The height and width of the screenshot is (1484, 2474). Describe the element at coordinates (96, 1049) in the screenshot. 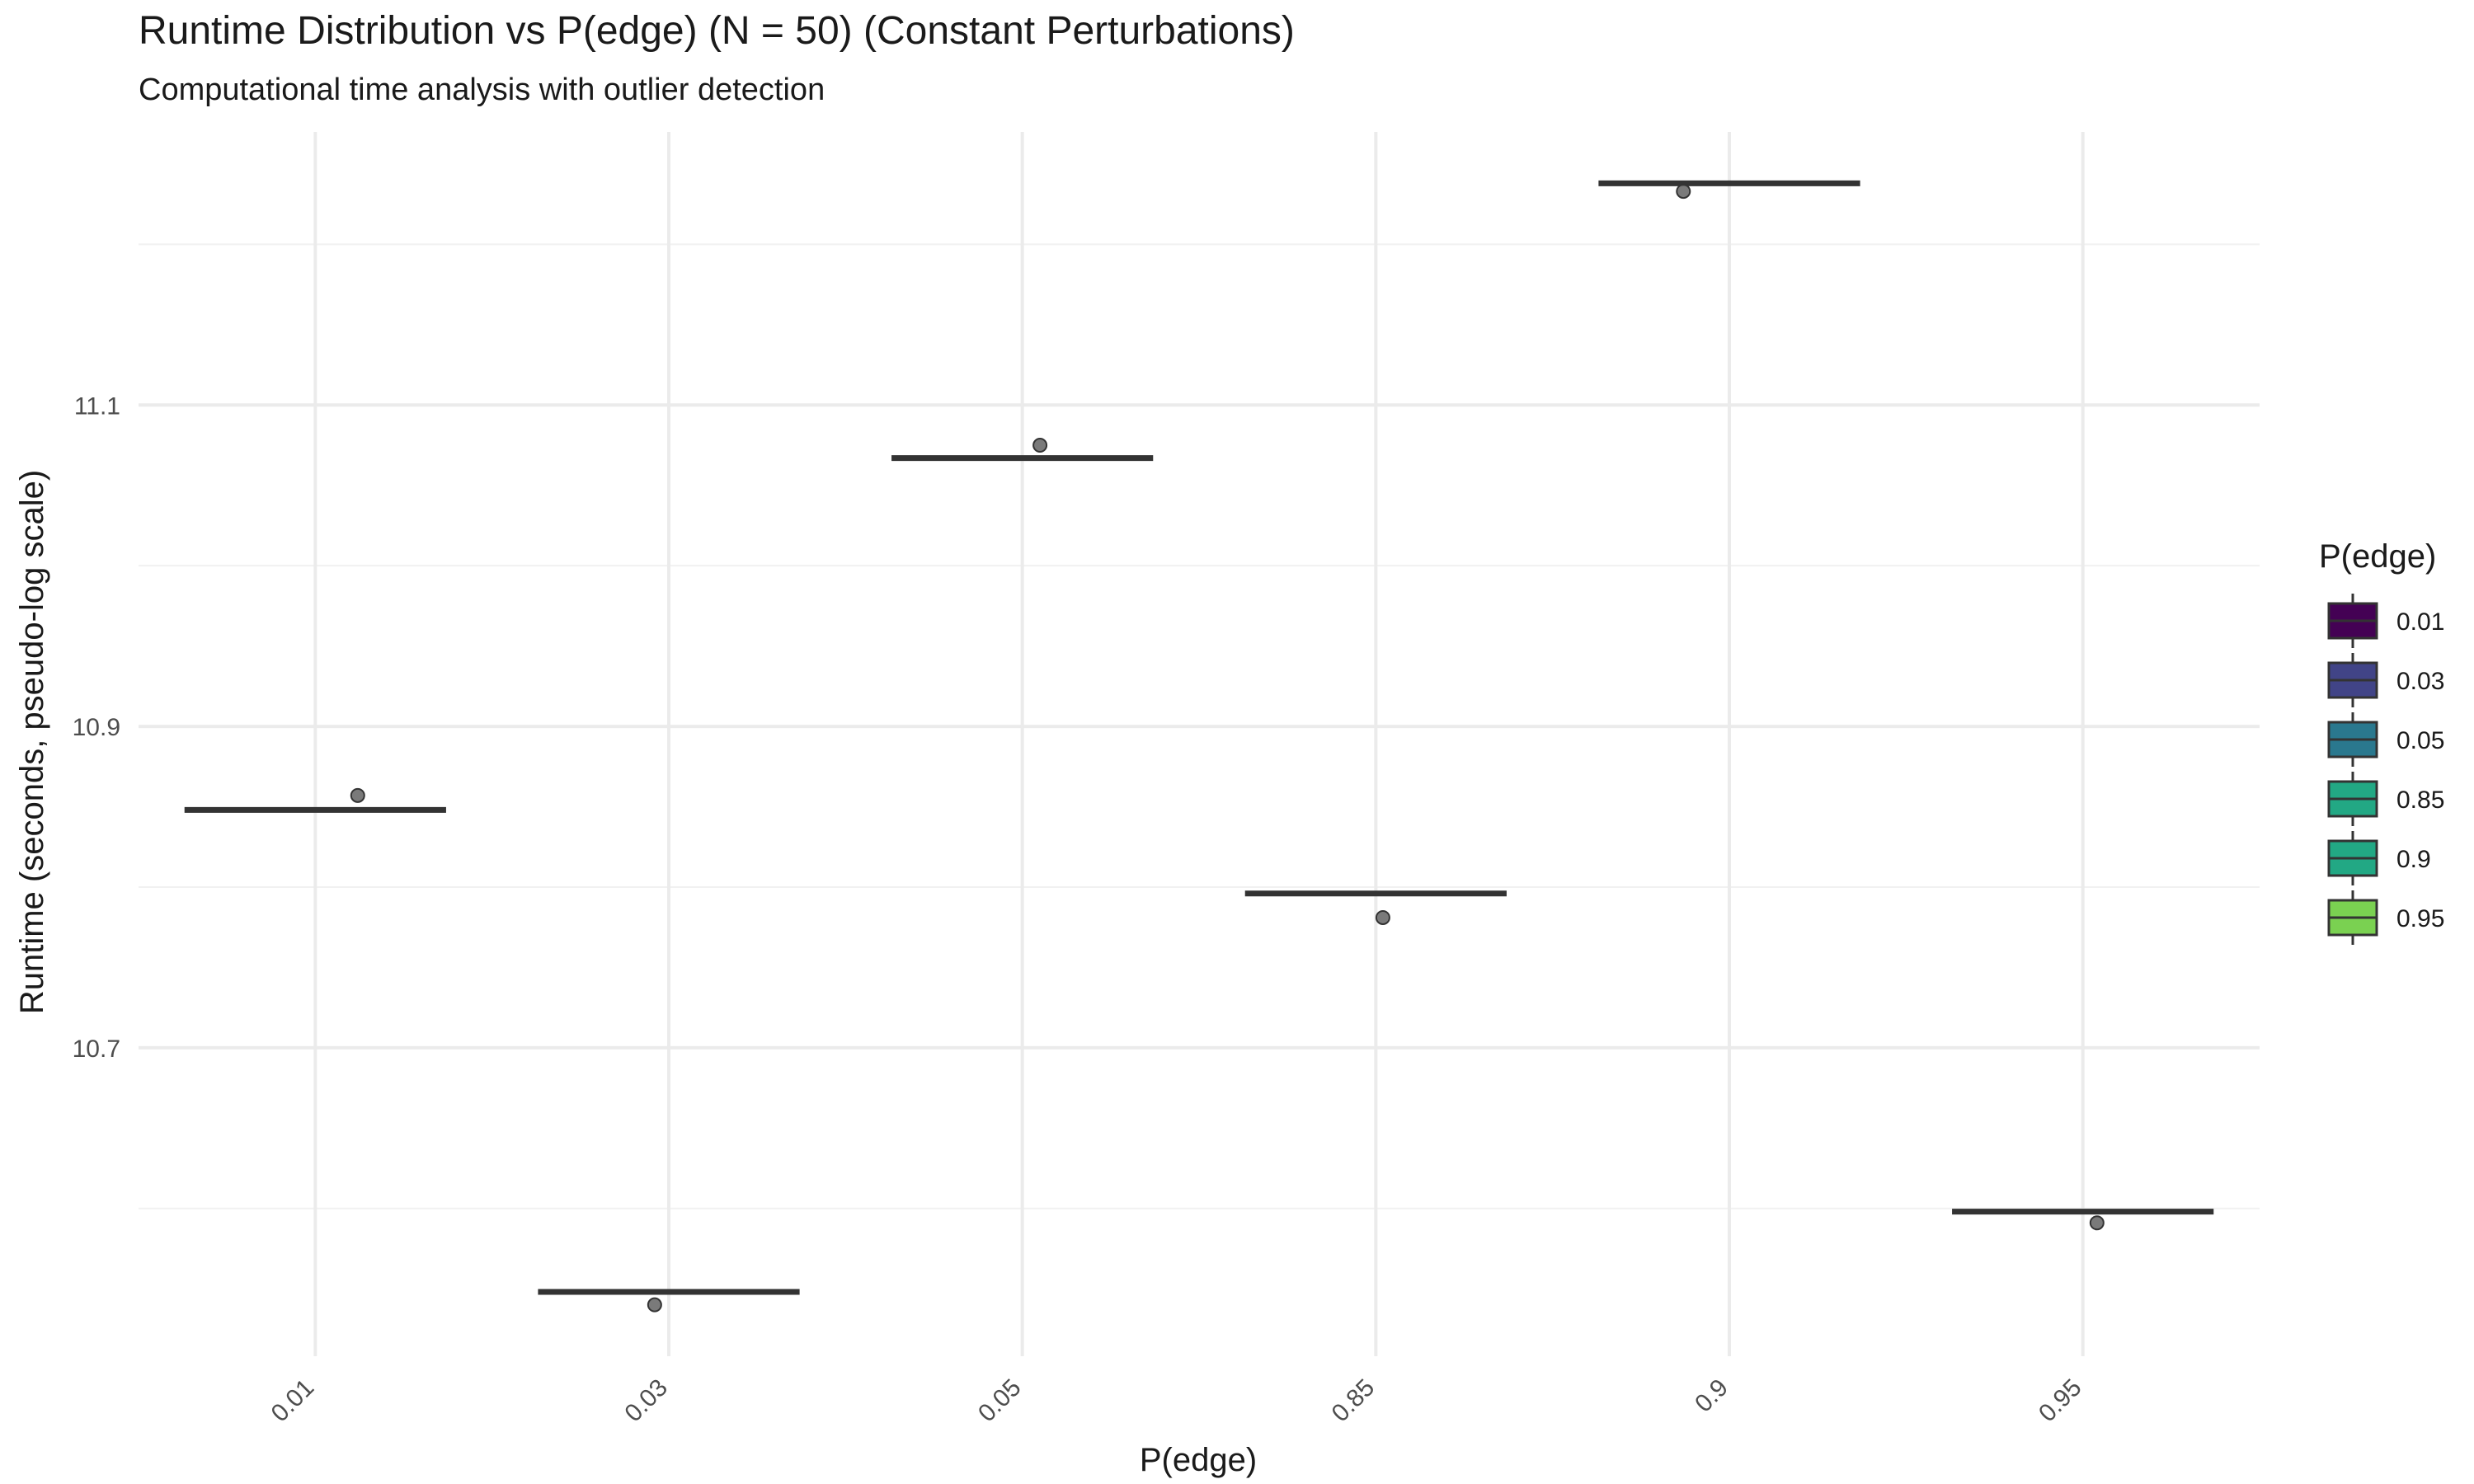

I see `y-tick-label: 10.7` at that location.